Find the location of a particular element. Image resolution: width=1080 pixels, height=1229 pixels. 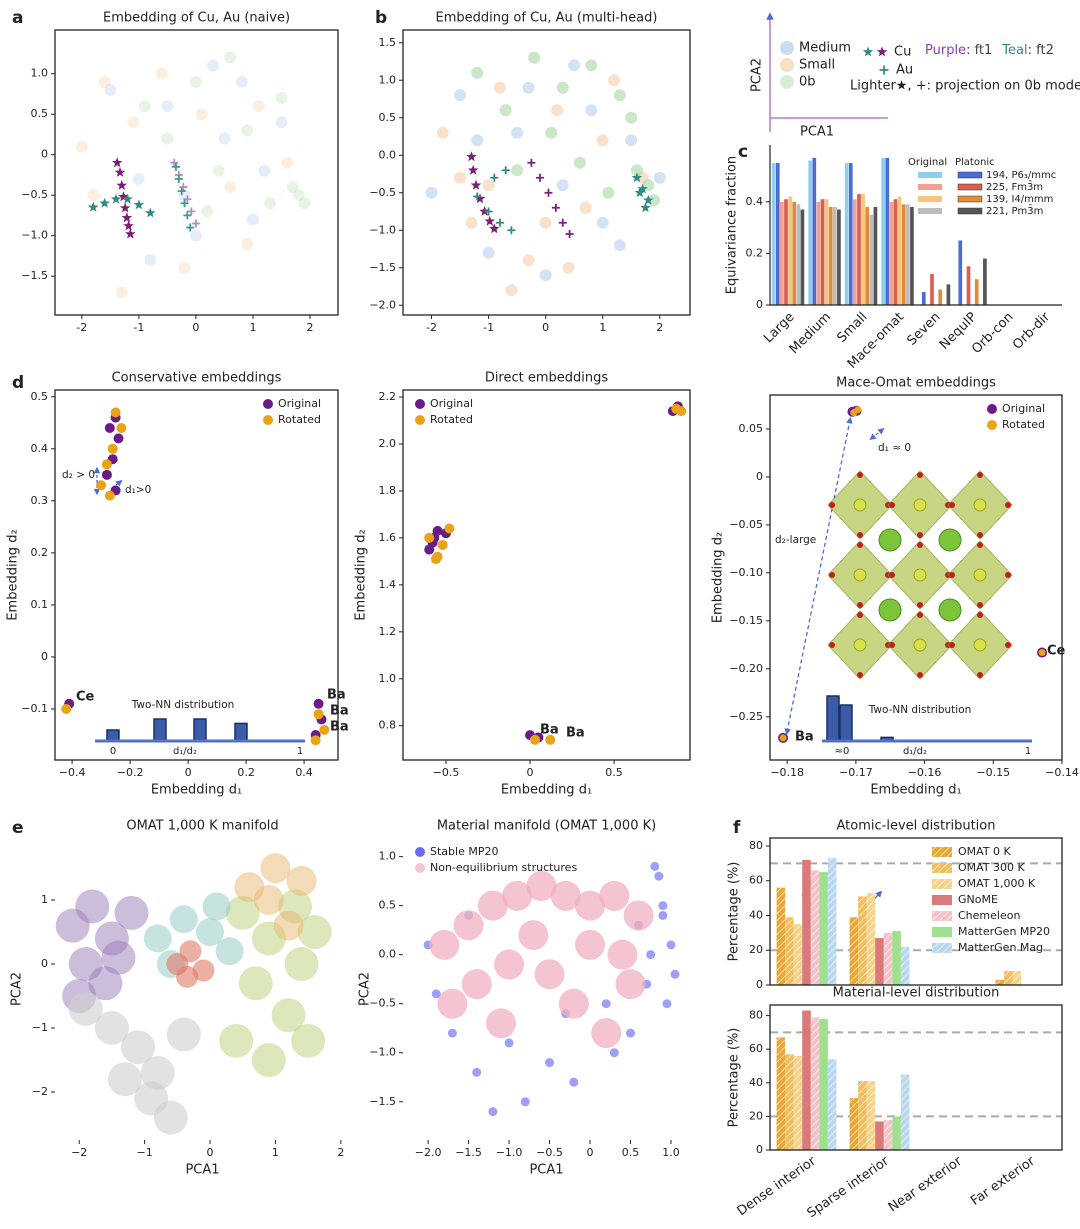

chart-title: Mace-Omat embeddings is located at coordinates (916, 383).